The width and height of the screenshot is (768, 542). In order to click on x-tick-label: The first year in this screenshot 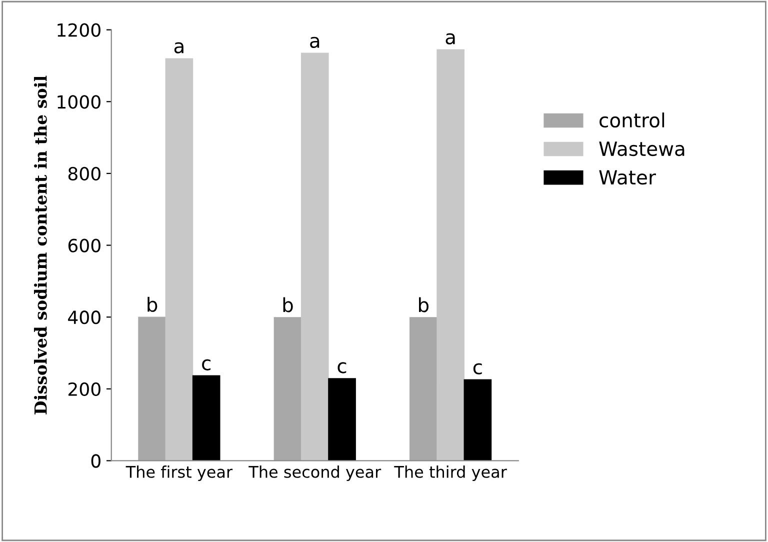, I will do `click(179, 474)`.